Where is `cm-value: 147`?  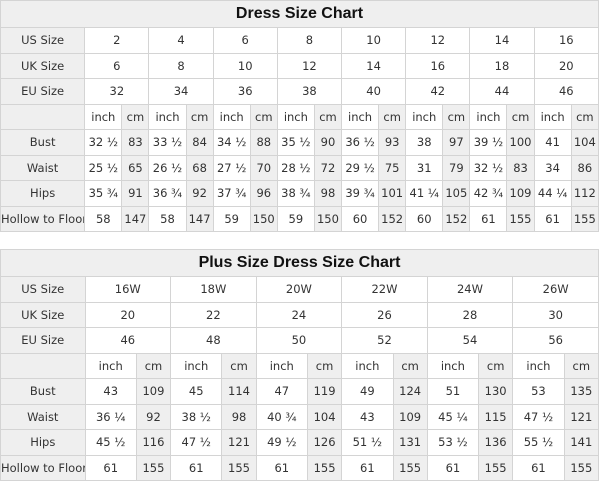 cm-value: 147 is located at coordinates (135, 218).